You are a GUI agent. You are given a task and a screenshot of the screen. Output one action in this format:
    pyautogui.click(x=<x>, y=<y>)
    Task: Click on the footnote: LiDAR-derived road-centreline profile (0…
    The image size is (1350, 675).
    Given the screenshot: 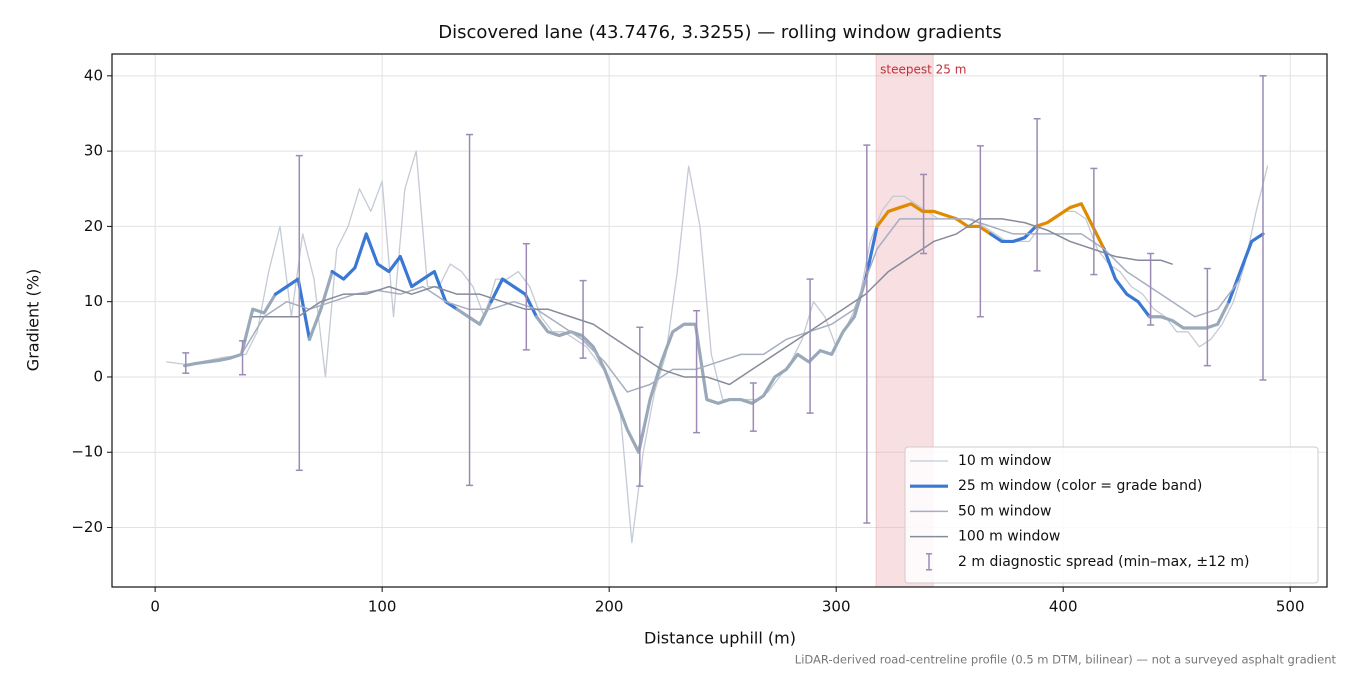 What is the action you would take?
    pyautogui.click(x=1066, y=660)
    